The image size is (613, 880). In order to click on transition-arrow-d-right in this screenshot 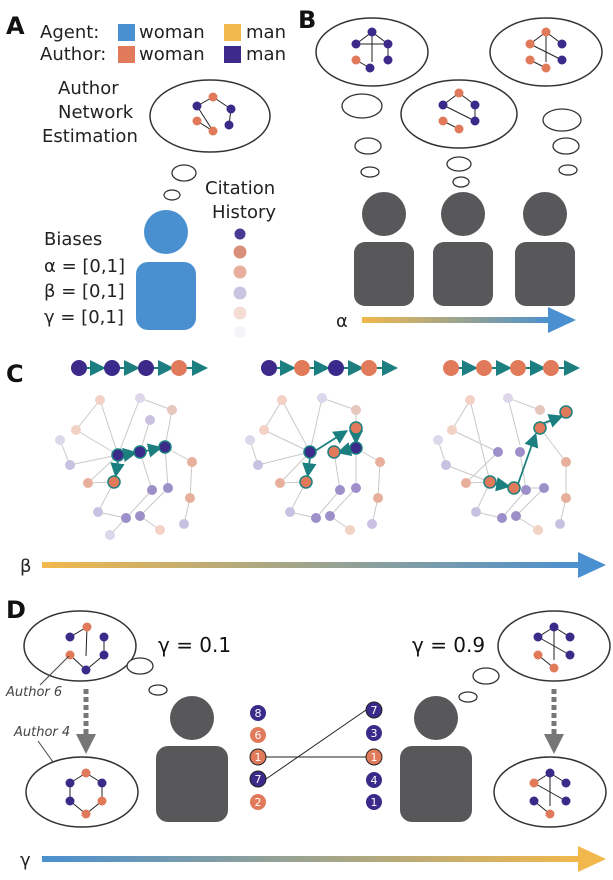, I will do `click(554, 721)`.